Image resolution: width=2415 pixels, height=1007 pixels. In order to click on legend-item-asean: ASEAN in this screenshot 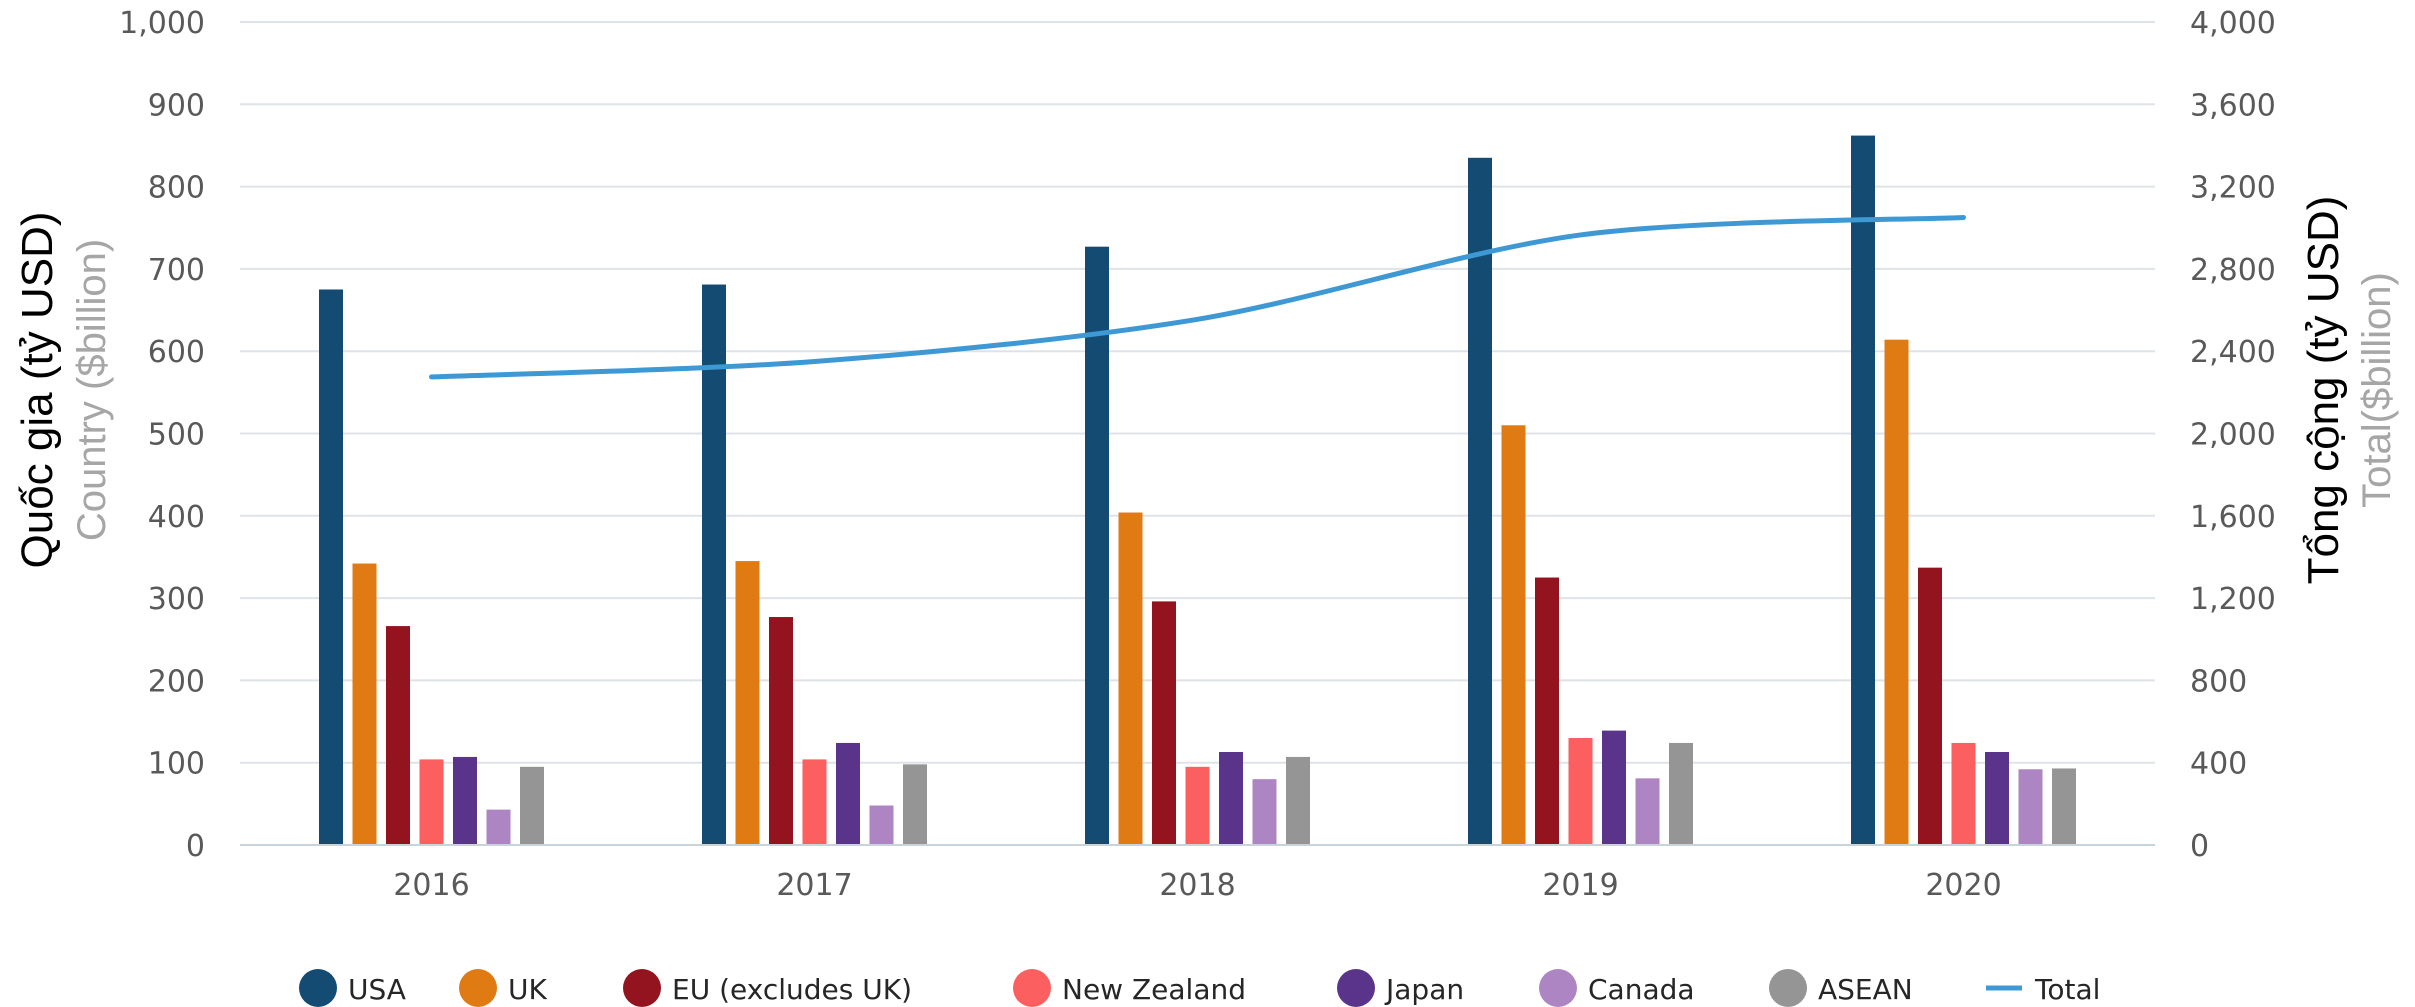, I will do `click(1841, 988)`.